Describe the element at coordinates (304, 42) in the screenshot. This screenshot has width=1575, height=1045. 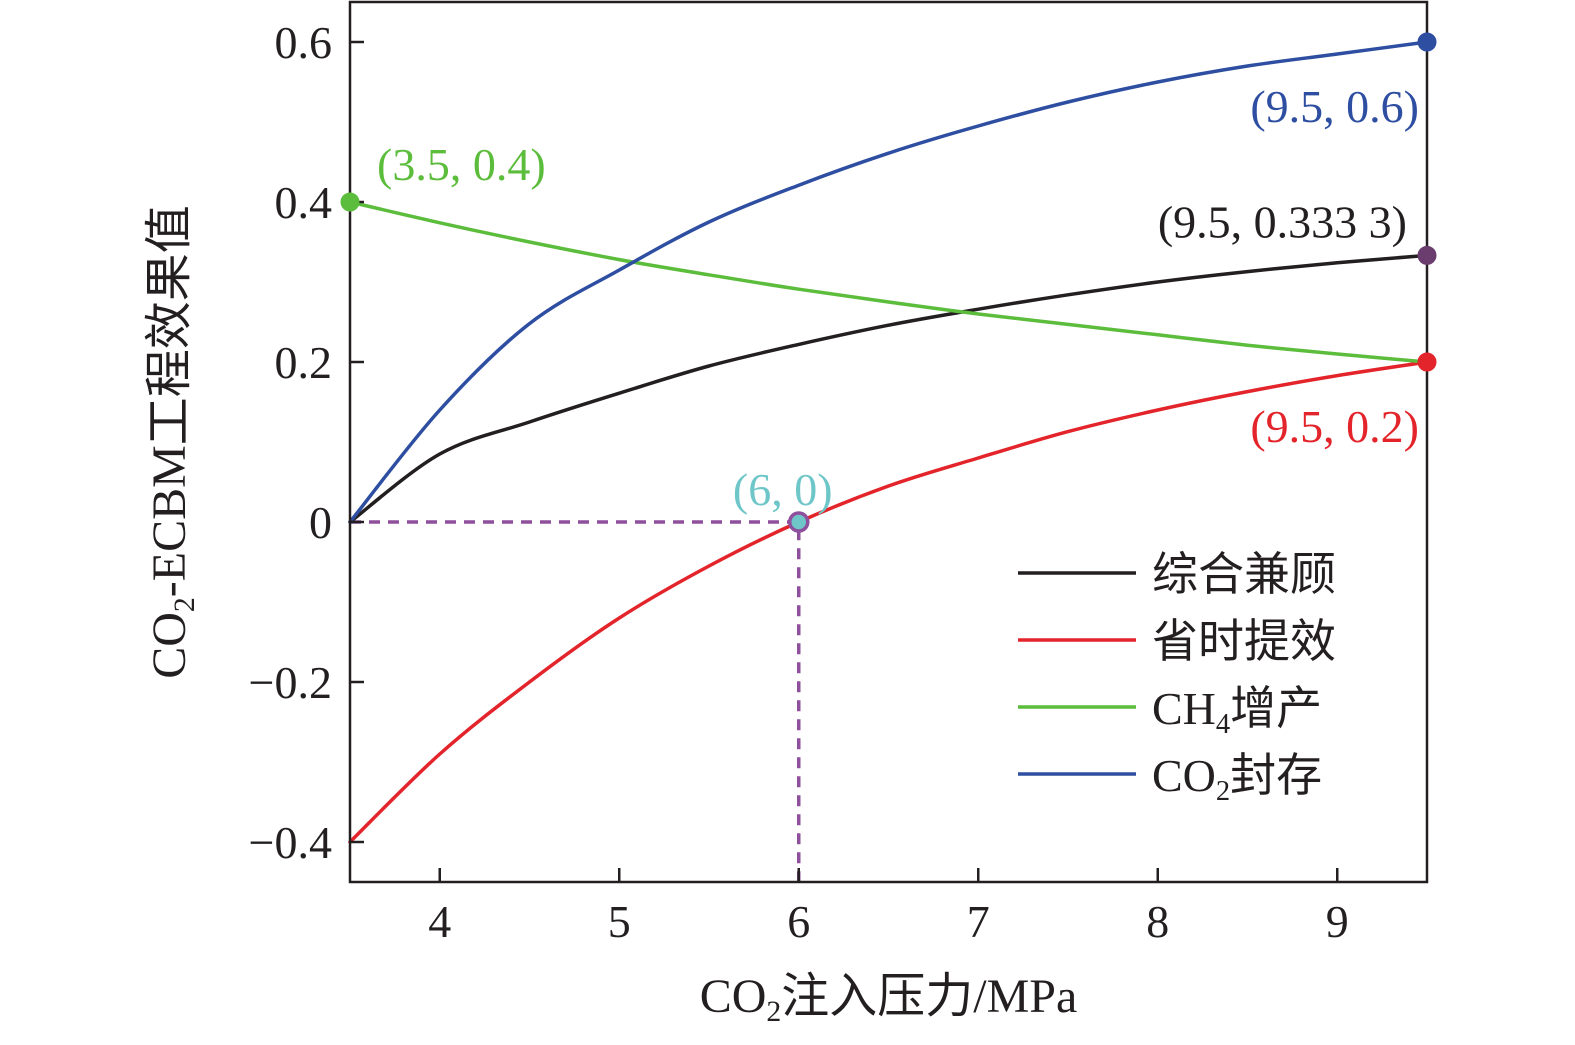
I see `y-tick-label: 0.6` at that location.